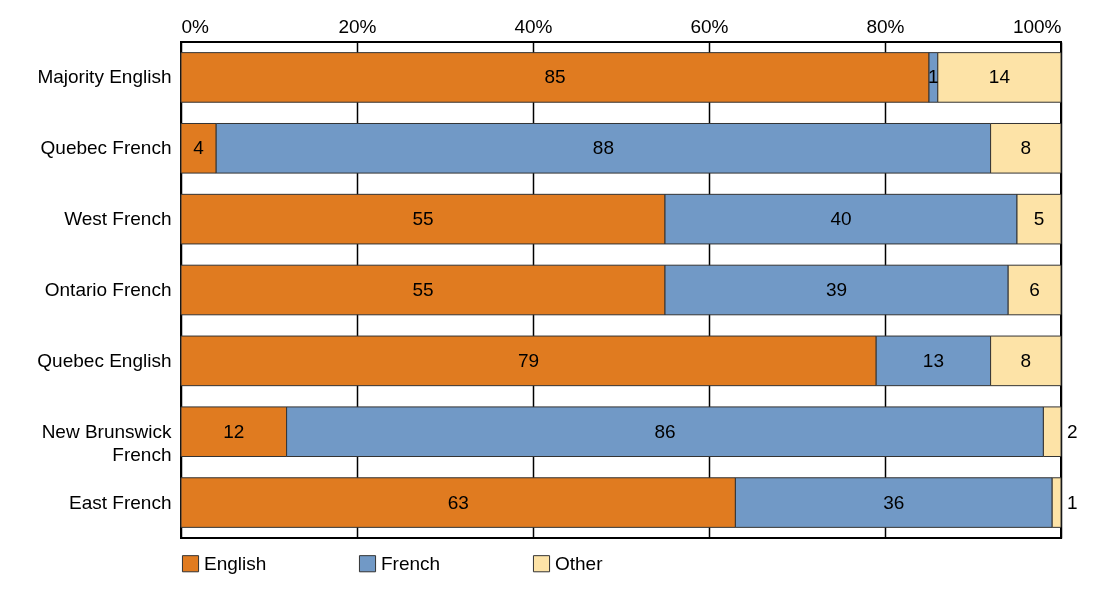  I want to click on legend-label: French, so click(411, 563).